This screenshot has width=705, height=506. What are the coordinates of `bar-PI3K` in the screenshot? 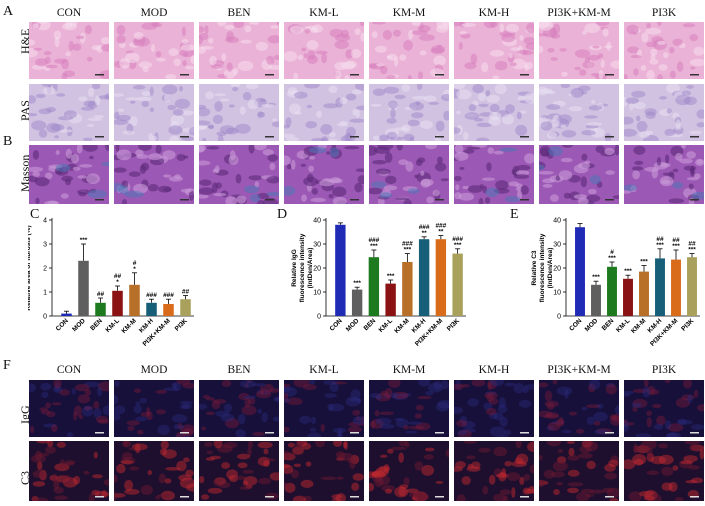 It's located at (185, 307).